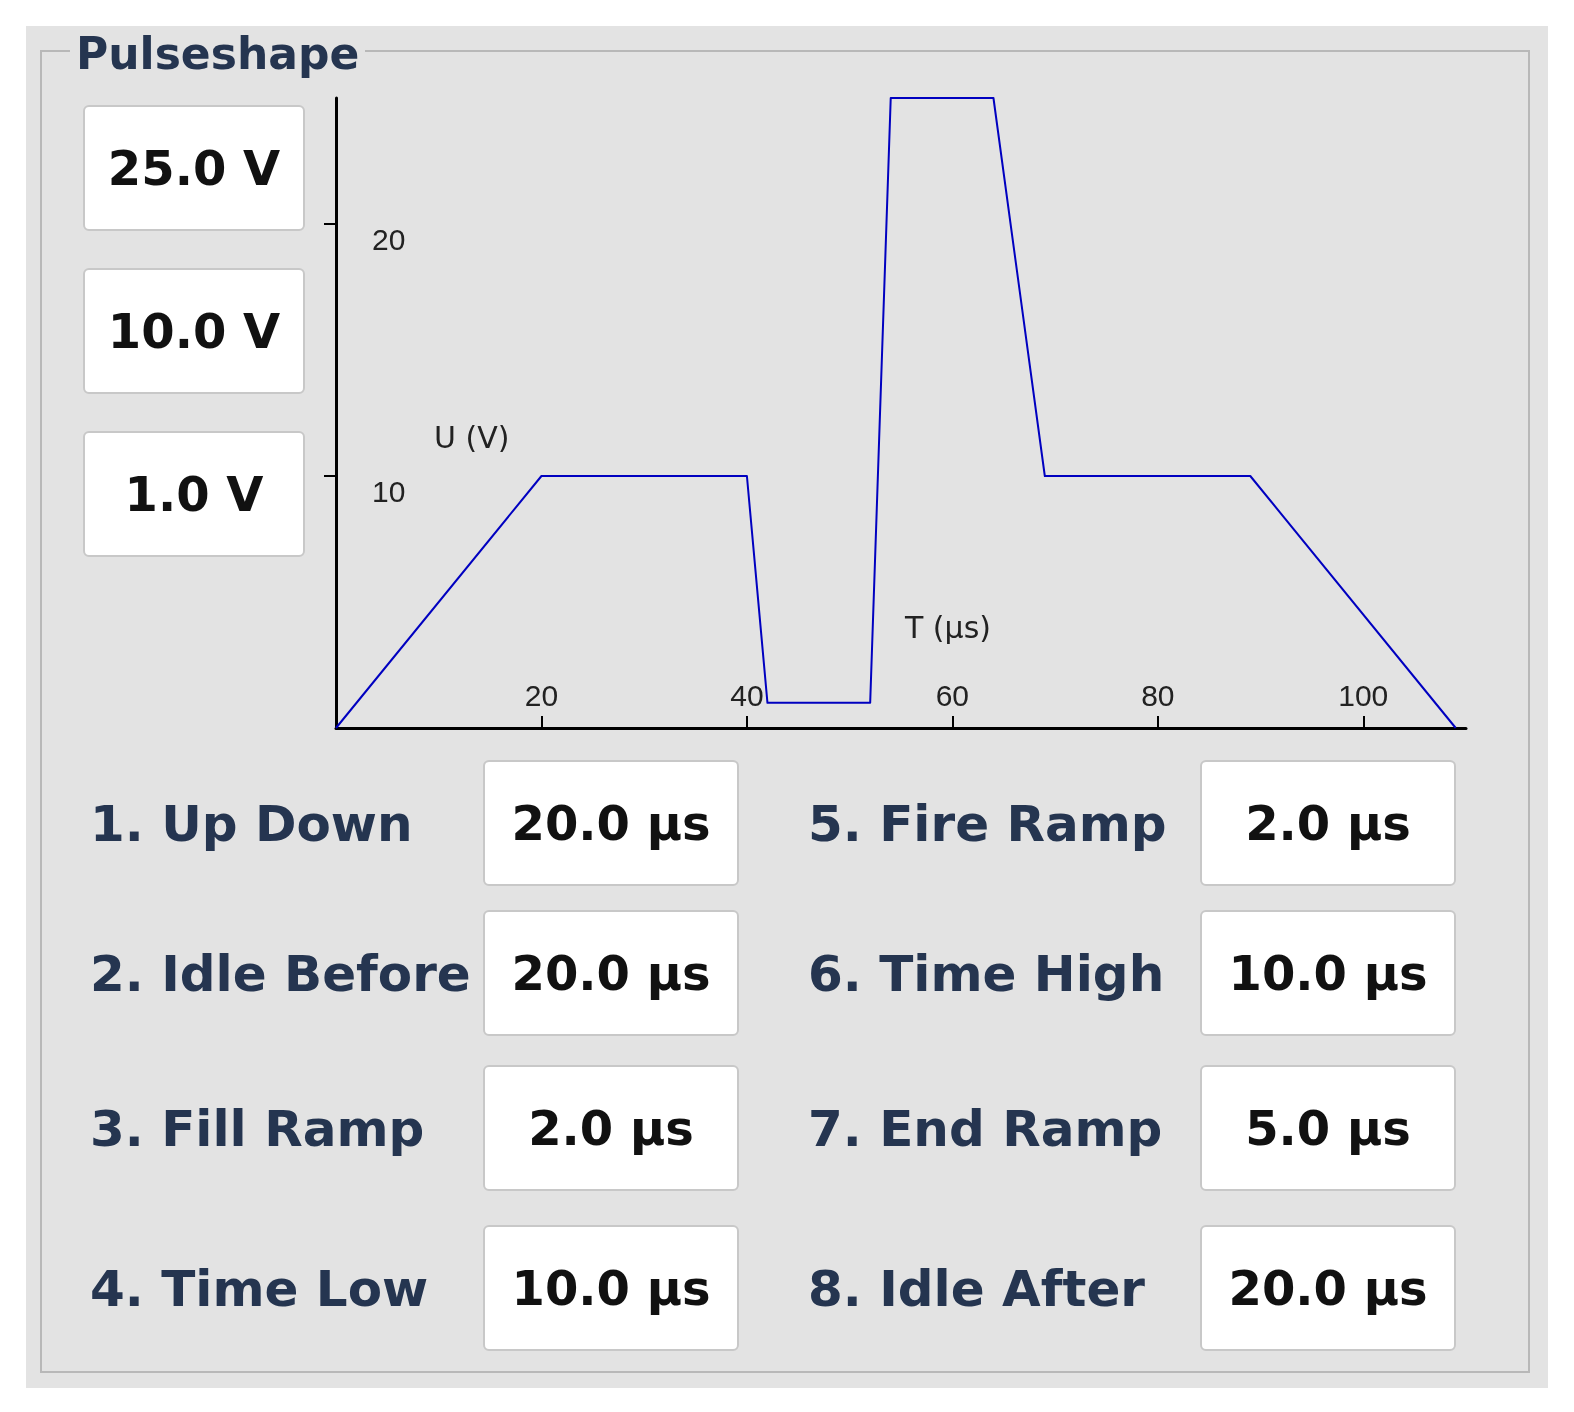 This screenshot has width=1574, height=1412. What do you see at coordinates (259, 1289) in the screenshot?
I see `text: 4. Time Low` at bounding box center [259, 1289].